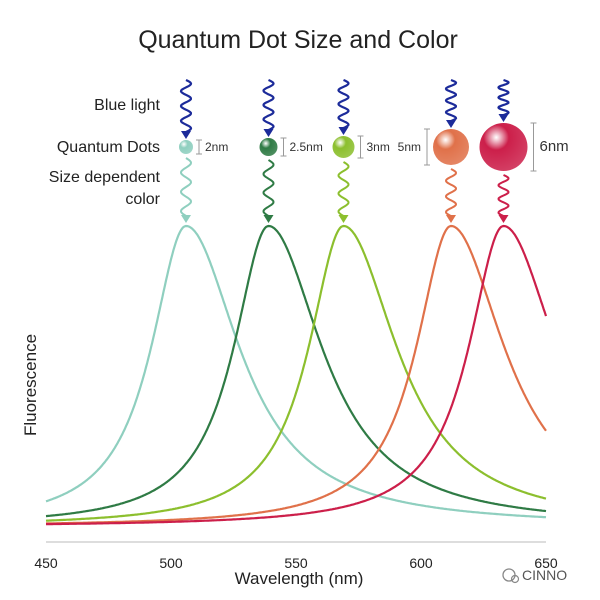 Image resolution: width=600 pixels, height=600 pixels. I want to click on watermark-logo-dot-icon, so click(515, 579).